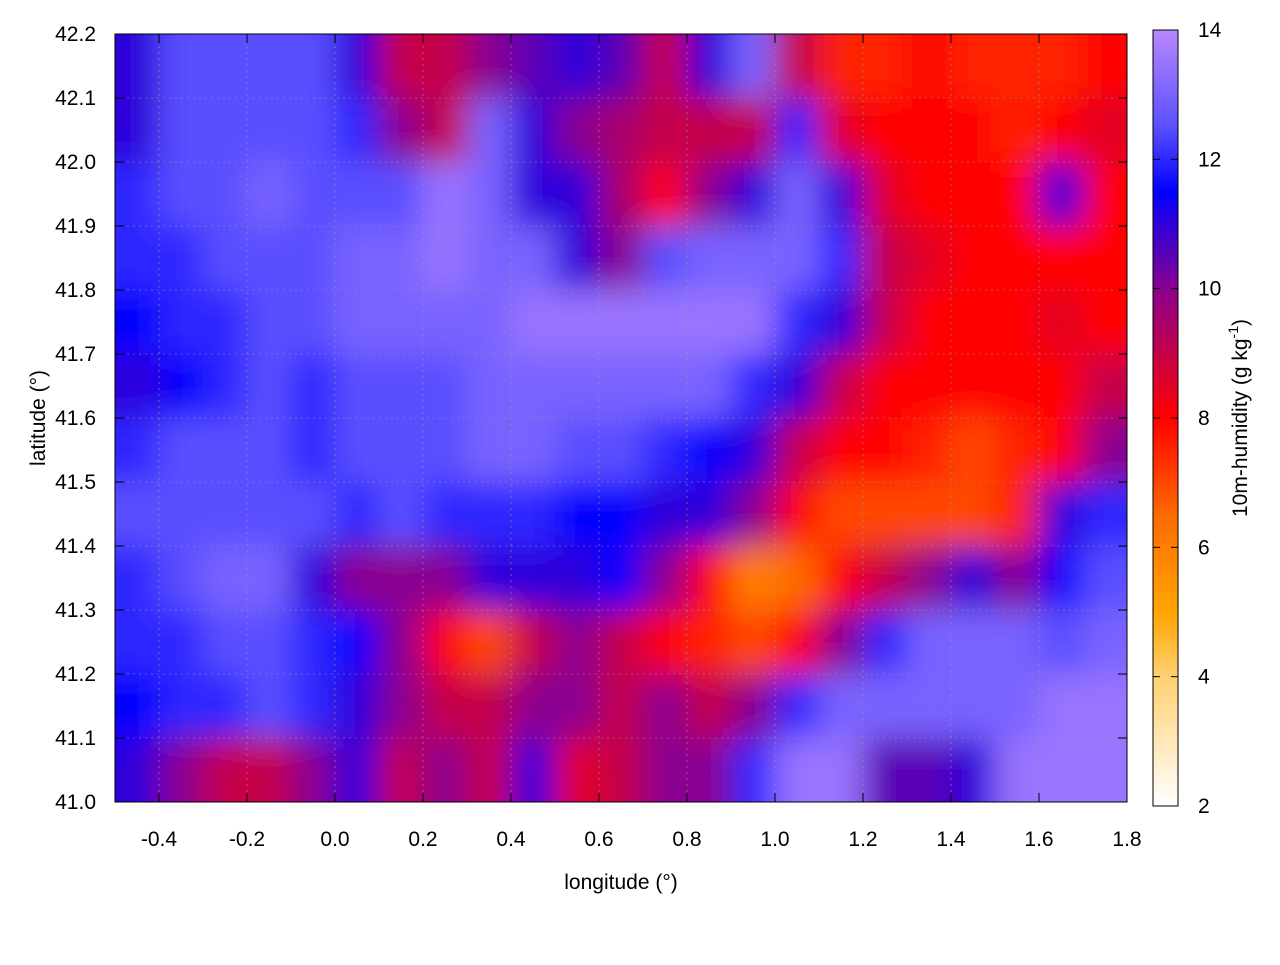 Image resolution: width=1280 pixels, height=965 pixels. I want to click on x-tick-label: -0.2, so click(247, 839).